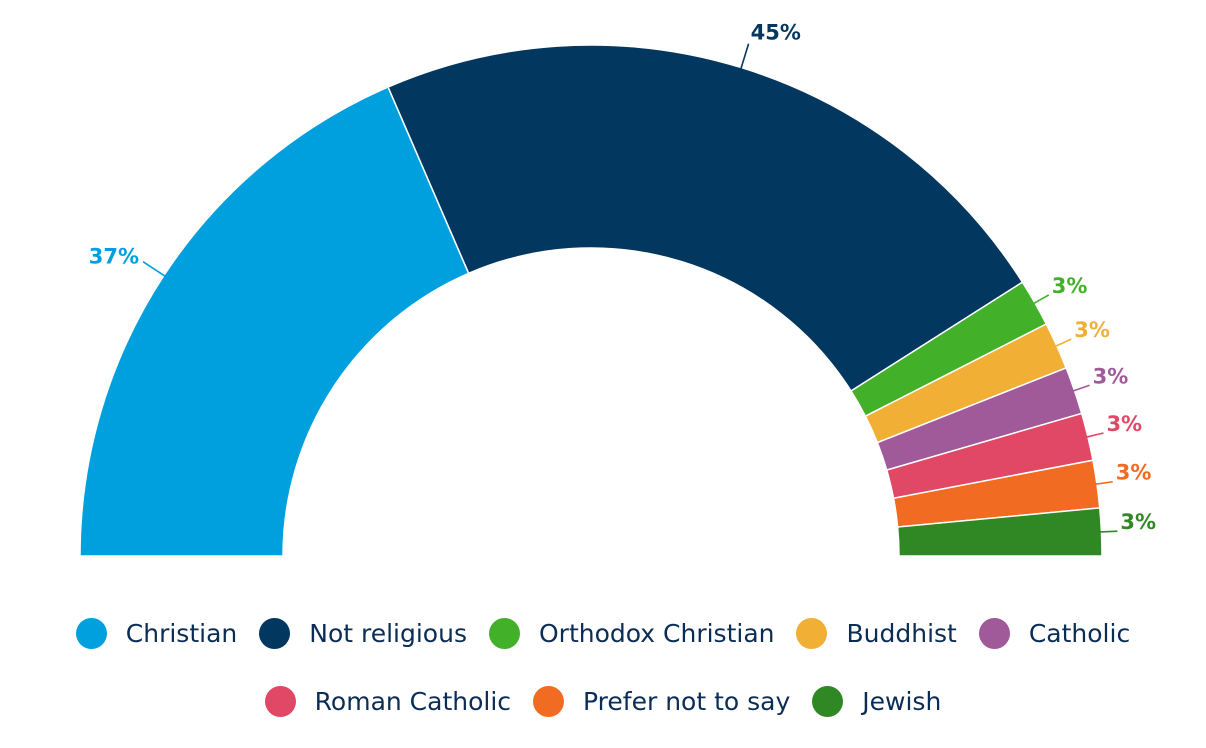 The image size is (1206, 748). I want to click on legend-item-jewish: Jewish, so click(876, 701).